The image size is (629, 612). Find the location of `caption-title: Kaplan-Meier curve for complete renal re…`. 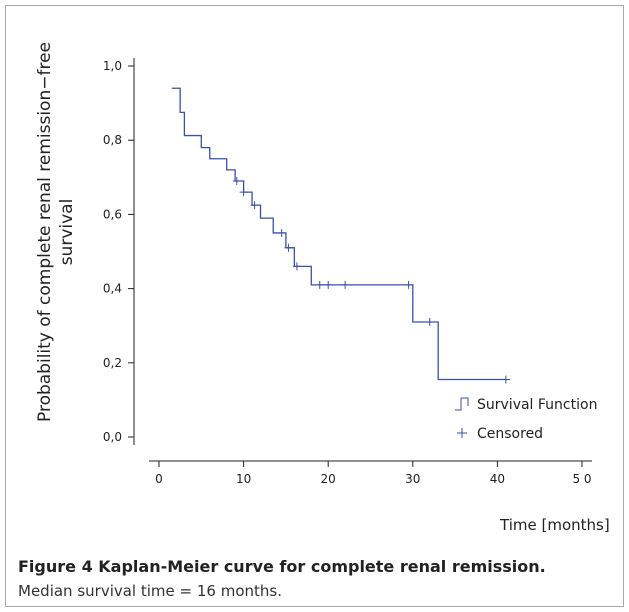

caption-title: Kaplan-Meier curve for complete renal re… is located at coordinates (321, 566).